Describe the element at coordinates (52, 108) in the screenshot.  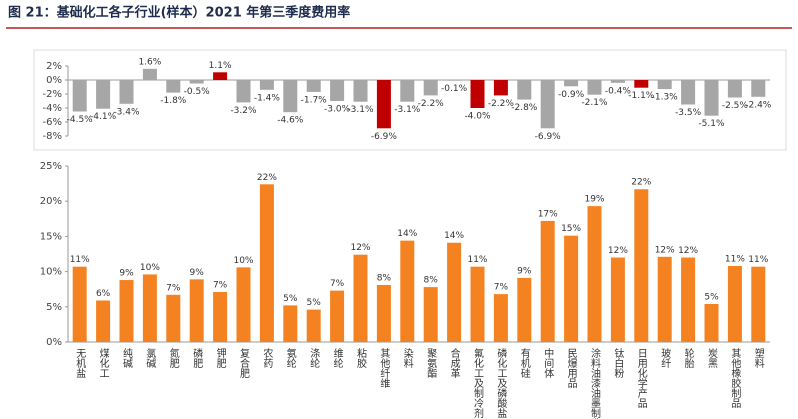
I see `y-tick-label: -4%` at that location.